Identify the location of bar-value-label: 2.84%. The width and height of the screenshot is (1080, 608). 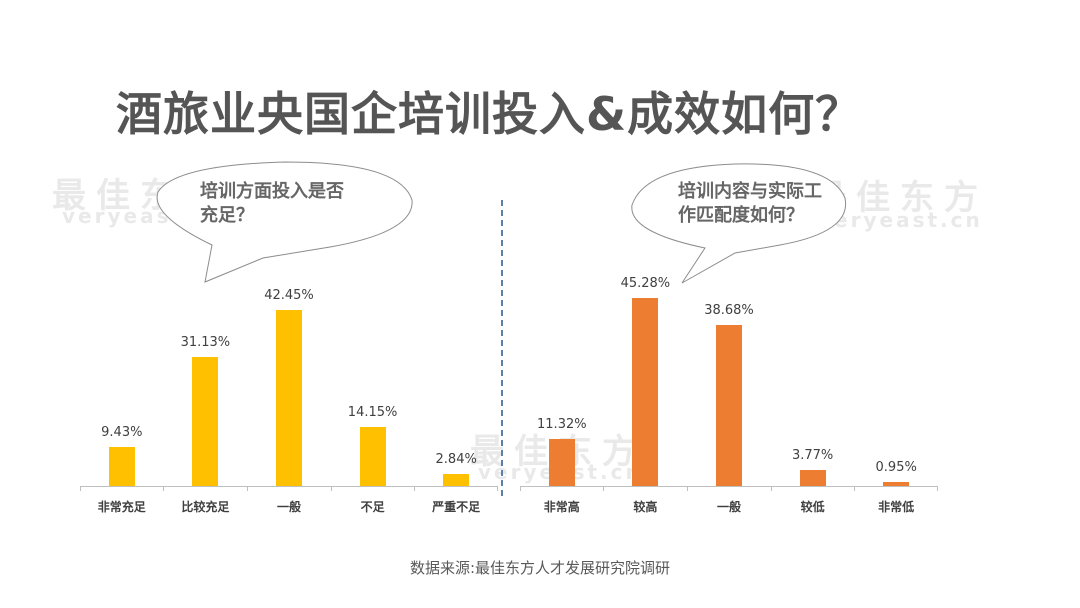
(456, 460).